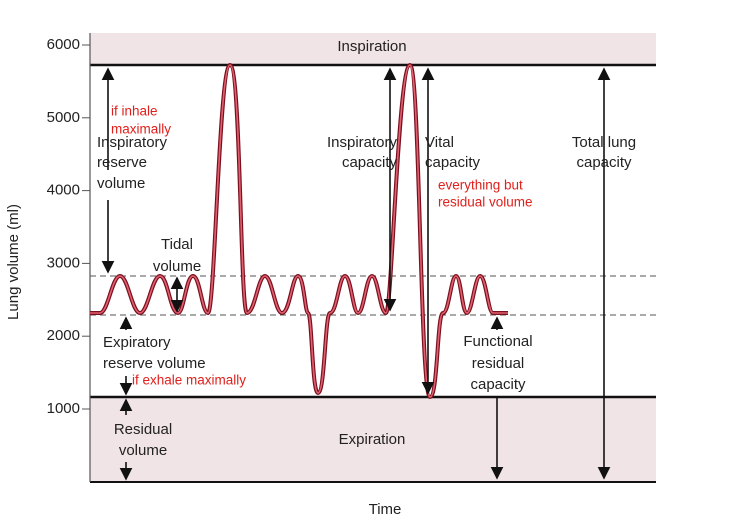 The width and height of the screenshot is (755, 519). Describe the element at coordinates (13, 262) in the screenshot. I see `y-axis-label: Lung volume (ml)` at that location.